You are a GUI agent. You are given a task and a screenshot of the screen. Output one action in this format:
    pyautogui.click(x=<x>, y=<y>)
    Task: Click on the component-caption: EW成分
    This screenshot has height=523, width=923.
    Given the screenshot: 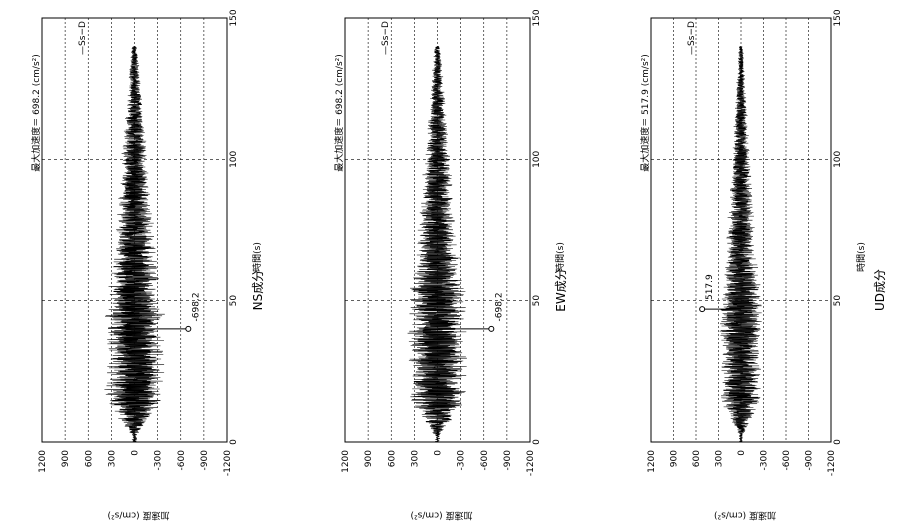 What is the action you would take?
    pyautogui.click(x=561, y=289)
    